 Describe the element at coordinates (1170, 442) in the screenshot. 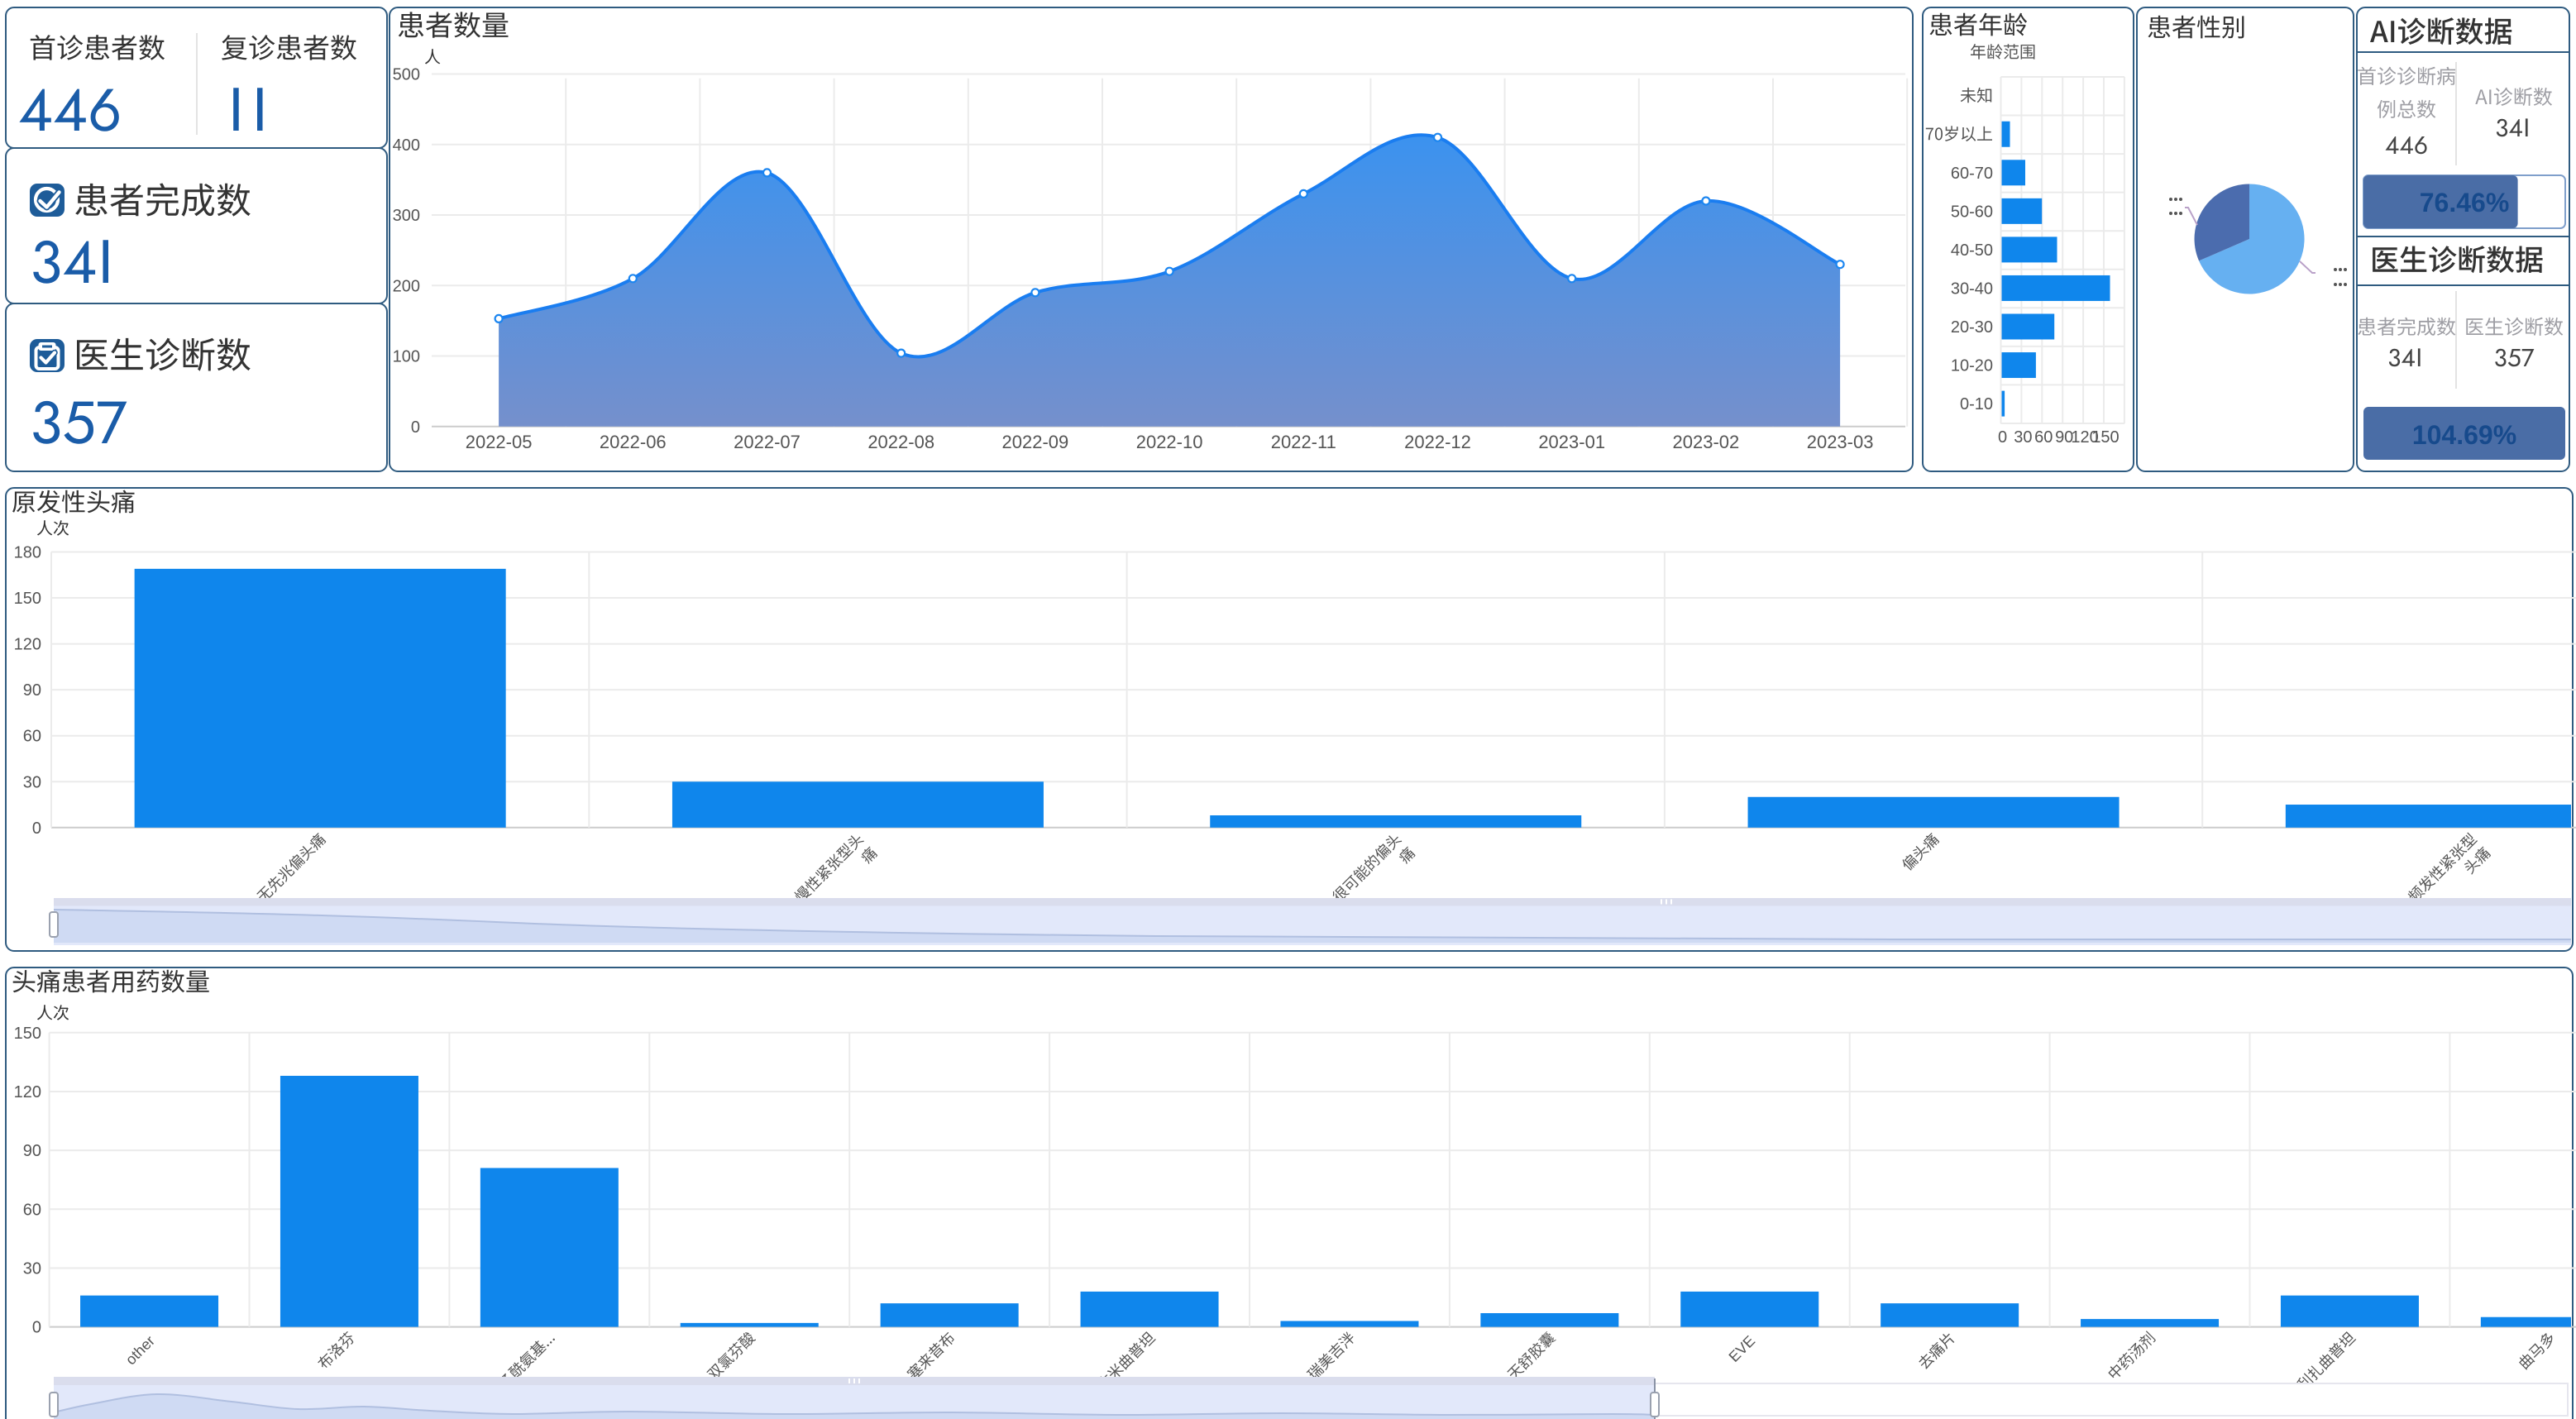

I see `svg-text: 2022-10` at that location.